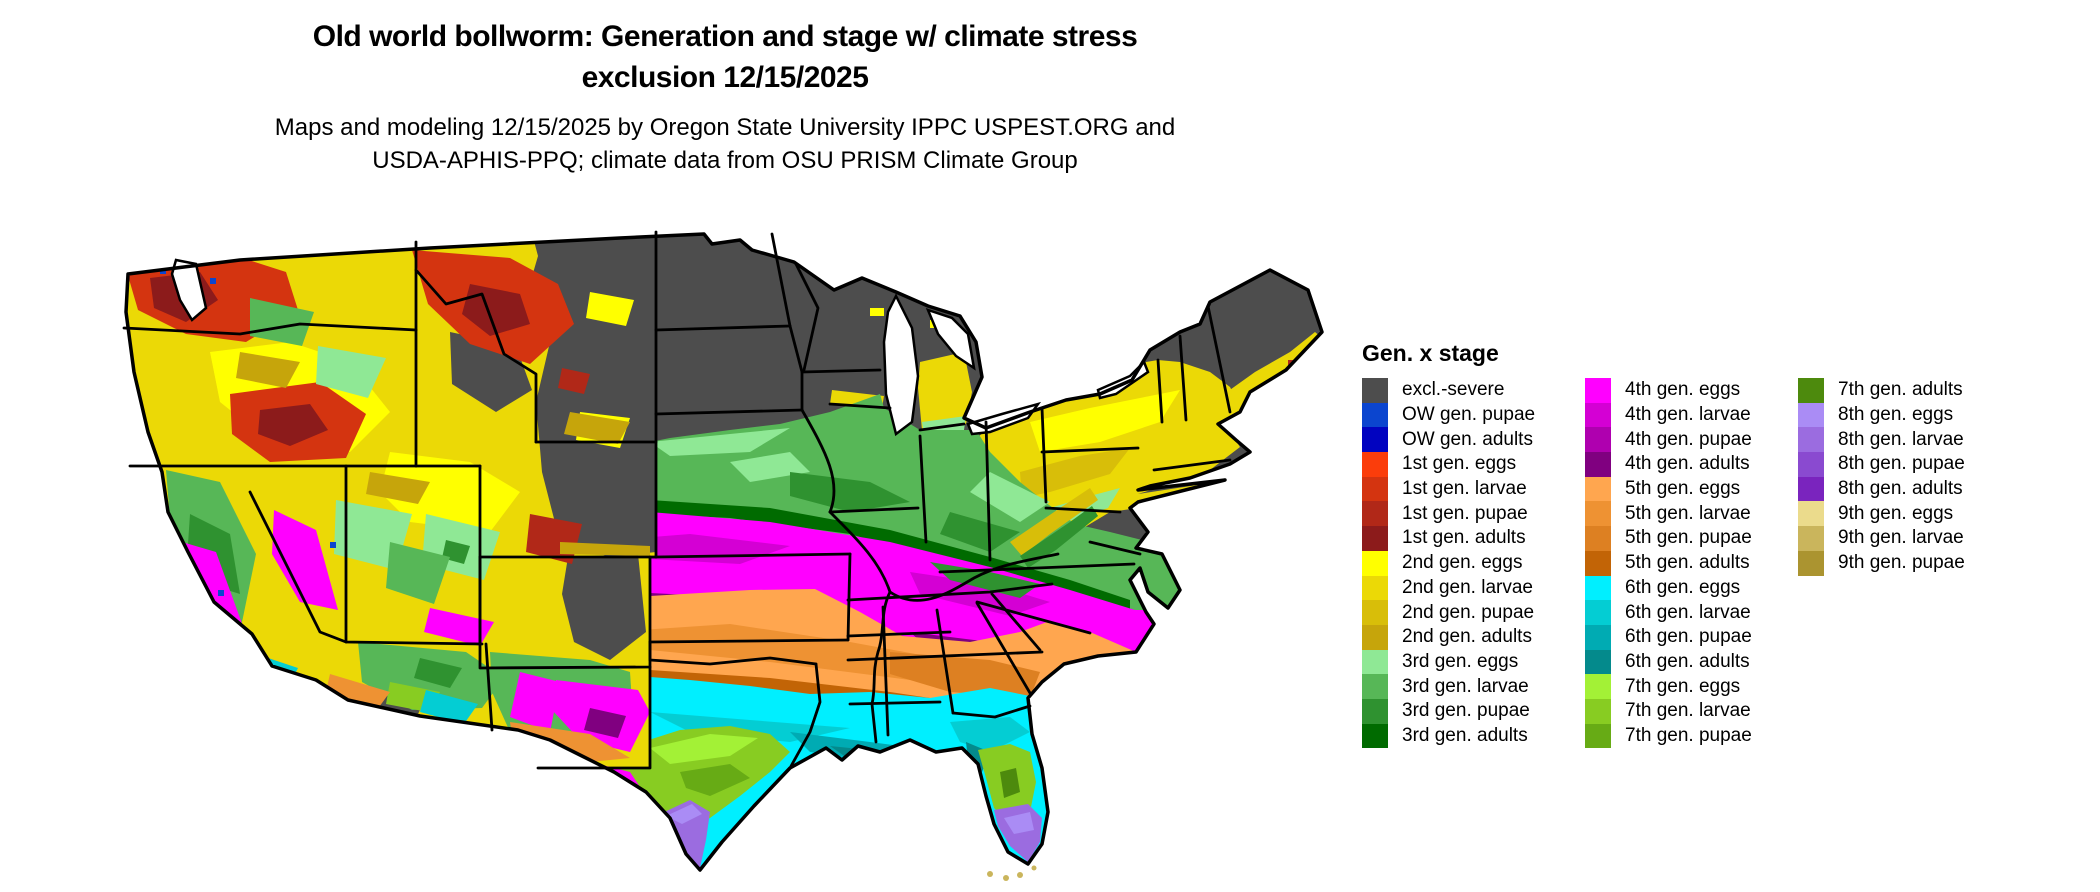  Describe the element at coordinates (1044, 455) in the screenshot. I see `border-oh-pa` at that location.